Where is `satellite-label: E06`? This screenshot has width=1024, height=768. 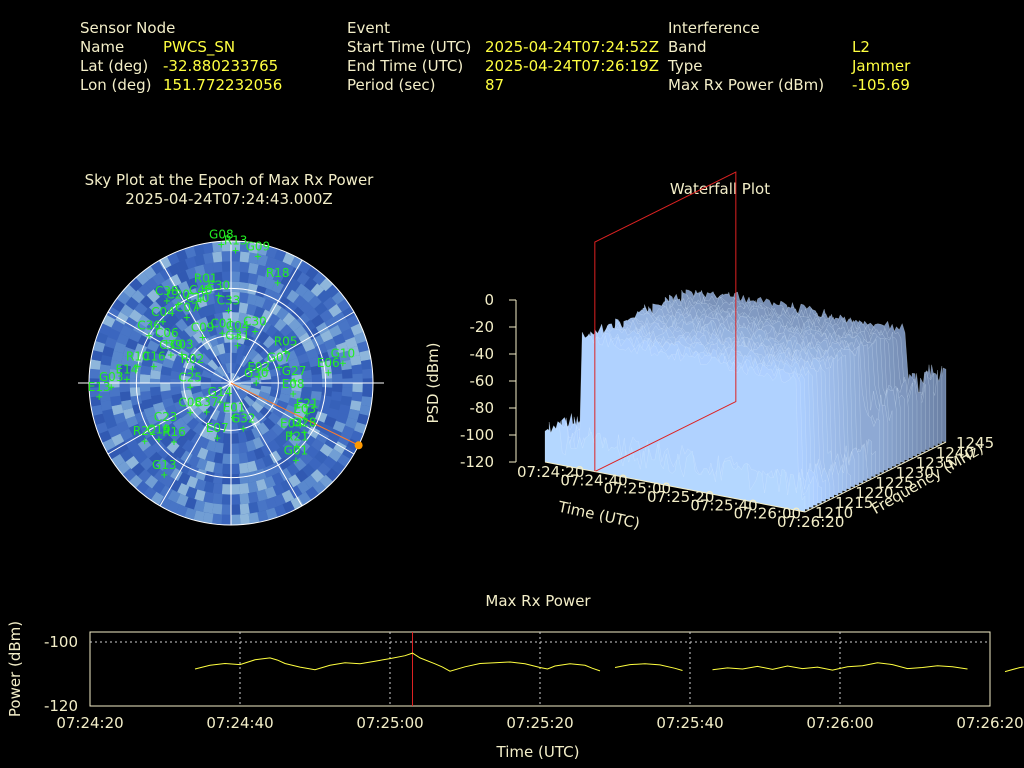 satellite-label: E06 is located at coordinates (328, 363).